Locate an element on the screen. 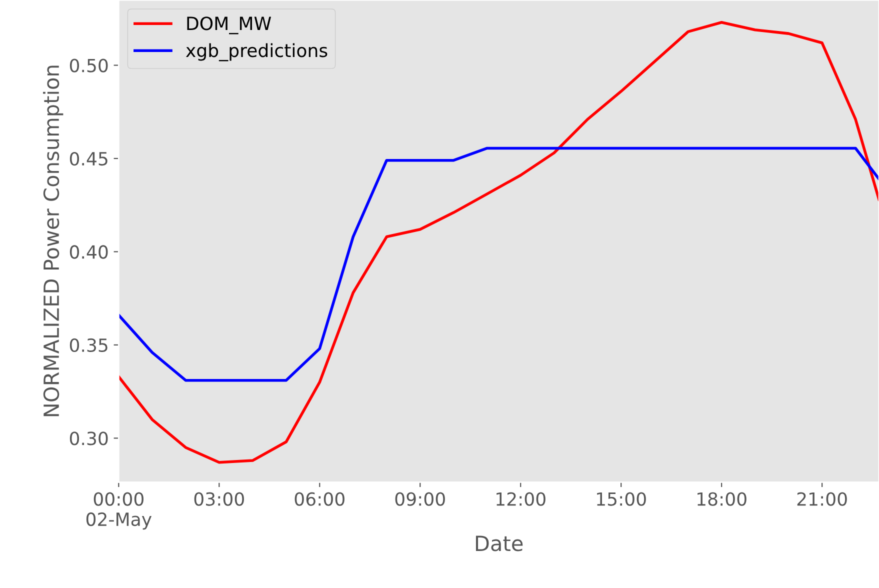 The height and width of the screenshot is (588, 879). x-tick-label: 18:00 is located at coordinates (722, 499).